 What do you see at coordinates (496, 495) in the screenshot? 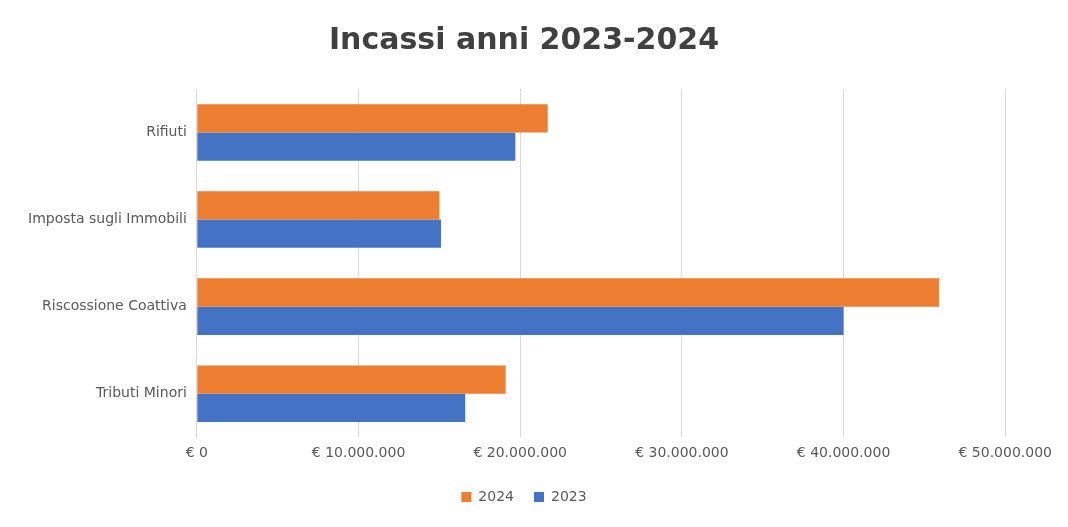
I see `legend-label: 2024` at bounding box center [496, 495].